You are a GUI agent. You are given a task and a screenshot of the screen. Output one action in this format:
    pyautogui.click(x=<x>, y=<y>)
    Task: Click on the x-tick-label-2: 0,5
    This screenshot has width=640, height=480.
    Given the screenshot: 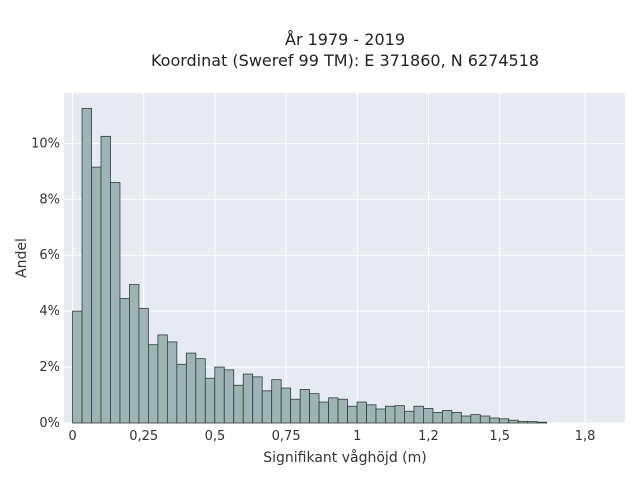 What is the action you would take?
    pyautogui.click(x=215, y=436)
    